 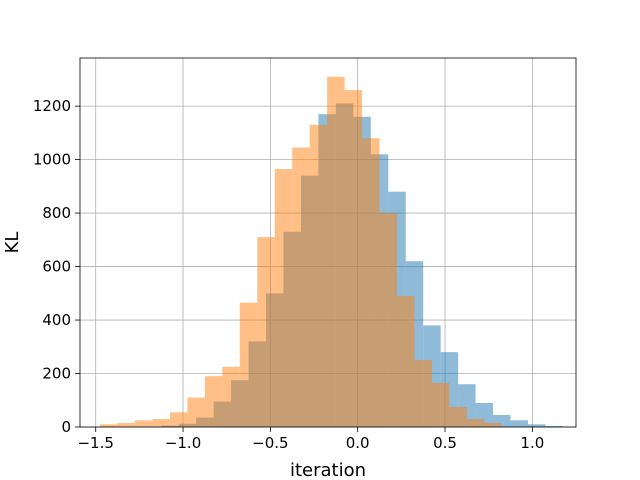 I want to click on y-axis-label: KL, so click(x=12, y=243).